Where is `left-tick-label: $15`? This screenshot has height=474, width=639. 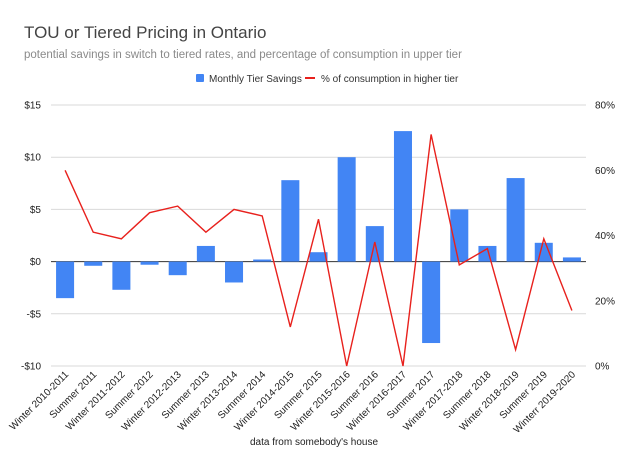 left-tick-label: $15 is located at coordinates (32, 106).